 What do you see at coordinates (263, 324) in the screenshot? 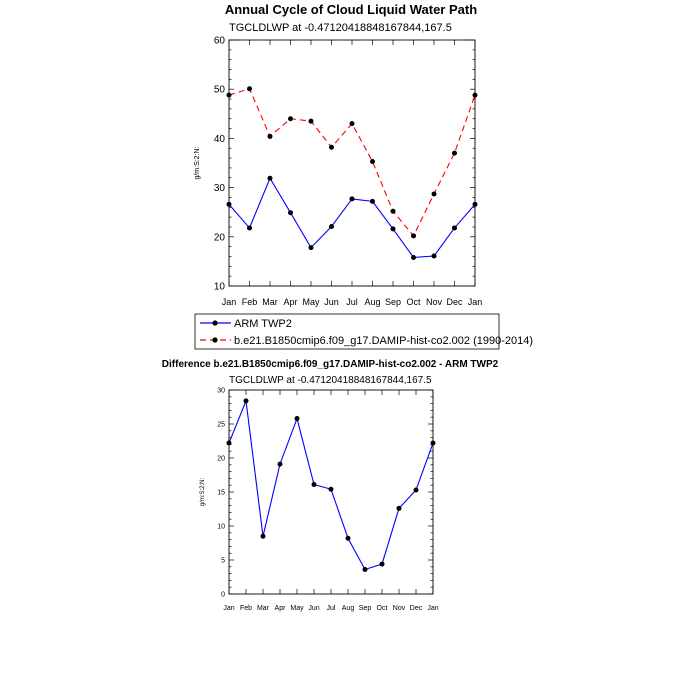
I see `legend-label-arm: ARM TWP2` at bounding box center [263, 324].